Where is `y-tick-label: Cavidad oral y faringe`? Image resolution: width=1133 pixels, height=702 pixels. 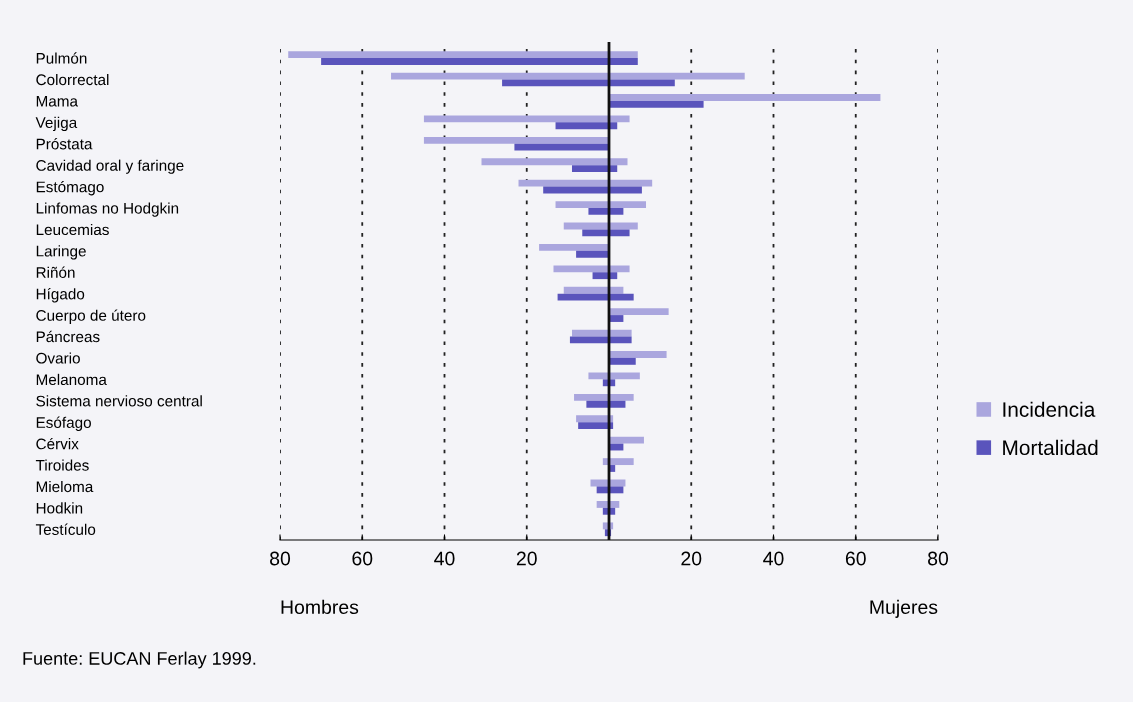
y-tick-label: Cavidad oral y faringe is located at coordinates (110, 166).